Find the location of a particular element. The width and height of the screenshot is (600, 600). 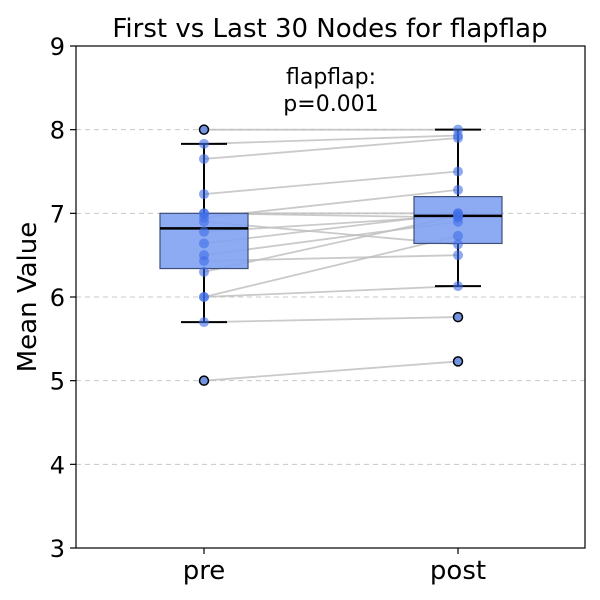

y-axis-ticks: 3 4 5 6 7 8 9 is located at coordinates (63, 298).